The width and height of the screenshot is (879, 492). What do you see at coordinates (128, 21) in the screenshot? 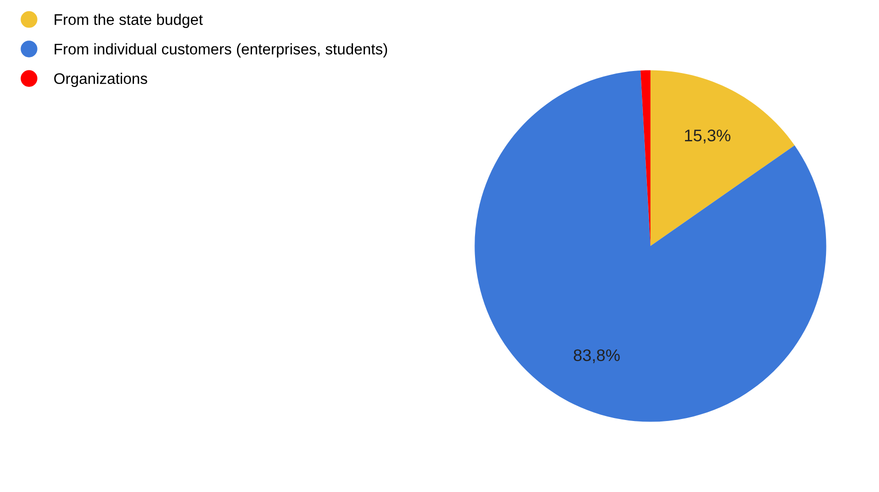
I see `legend-label: From the state budget` at bounding box center [128, 21].